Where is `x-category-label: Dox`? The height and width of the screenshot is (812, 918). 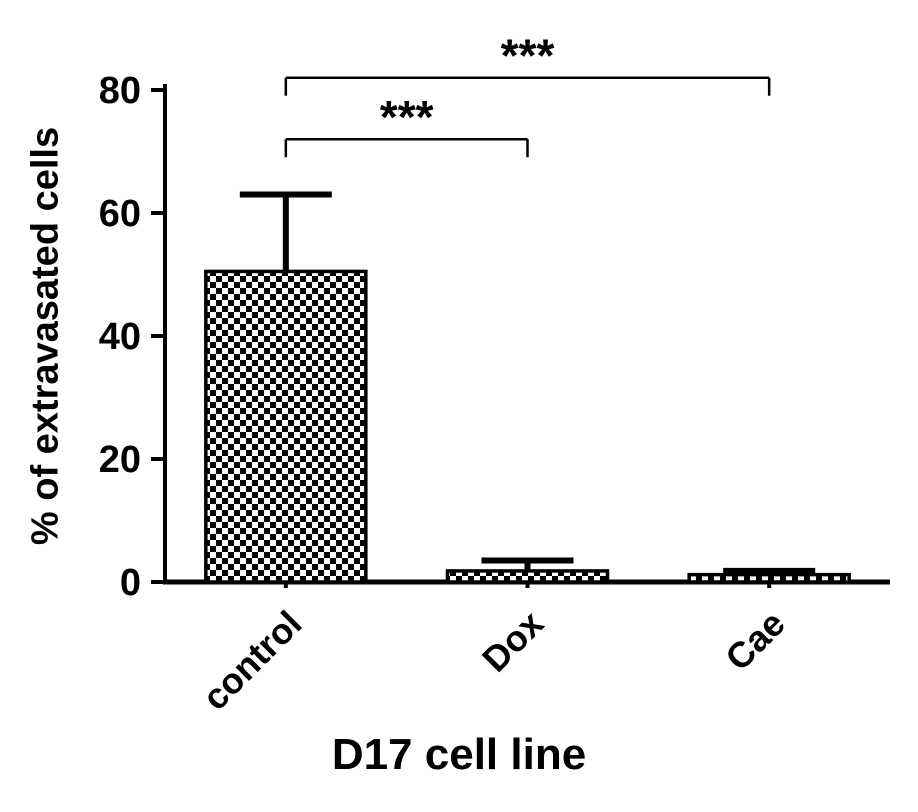
x-category-label: Dox is located at coordinates (512, 641).